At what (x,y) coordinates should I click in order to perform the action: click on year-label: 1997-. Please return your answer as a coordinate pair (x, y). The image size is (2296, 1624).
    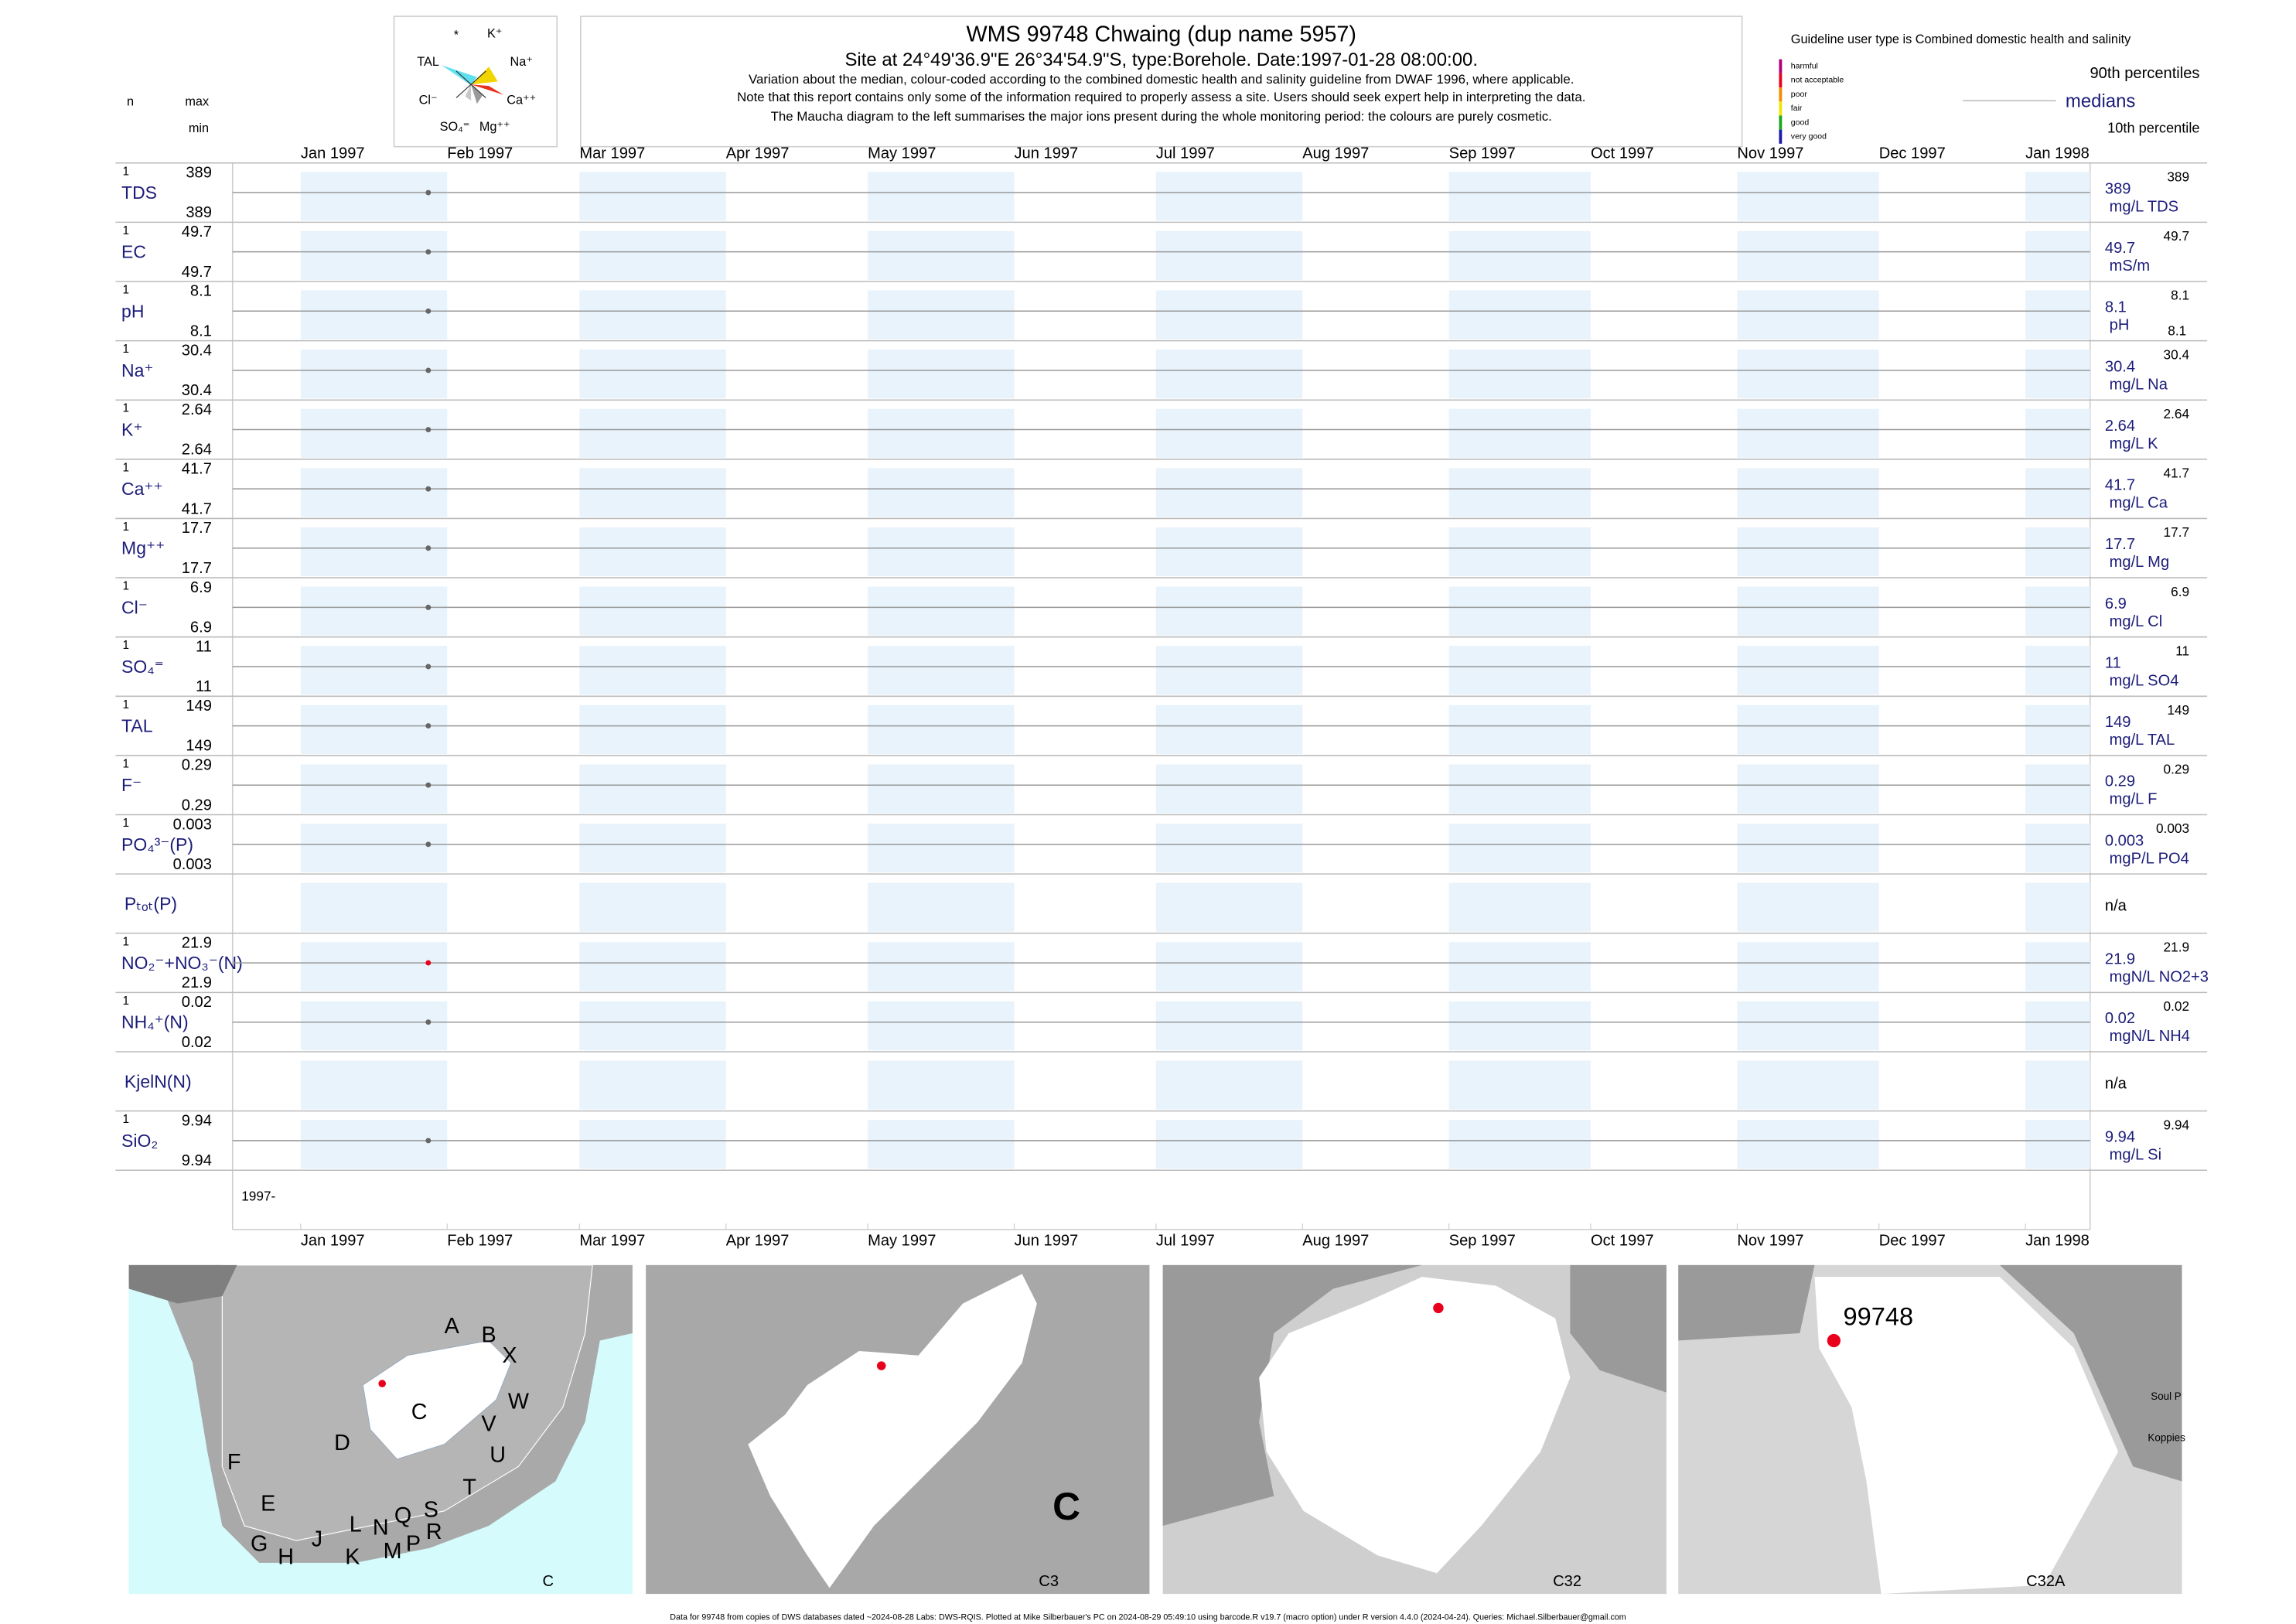
    Looking at the image, I should click on (258, 1195).